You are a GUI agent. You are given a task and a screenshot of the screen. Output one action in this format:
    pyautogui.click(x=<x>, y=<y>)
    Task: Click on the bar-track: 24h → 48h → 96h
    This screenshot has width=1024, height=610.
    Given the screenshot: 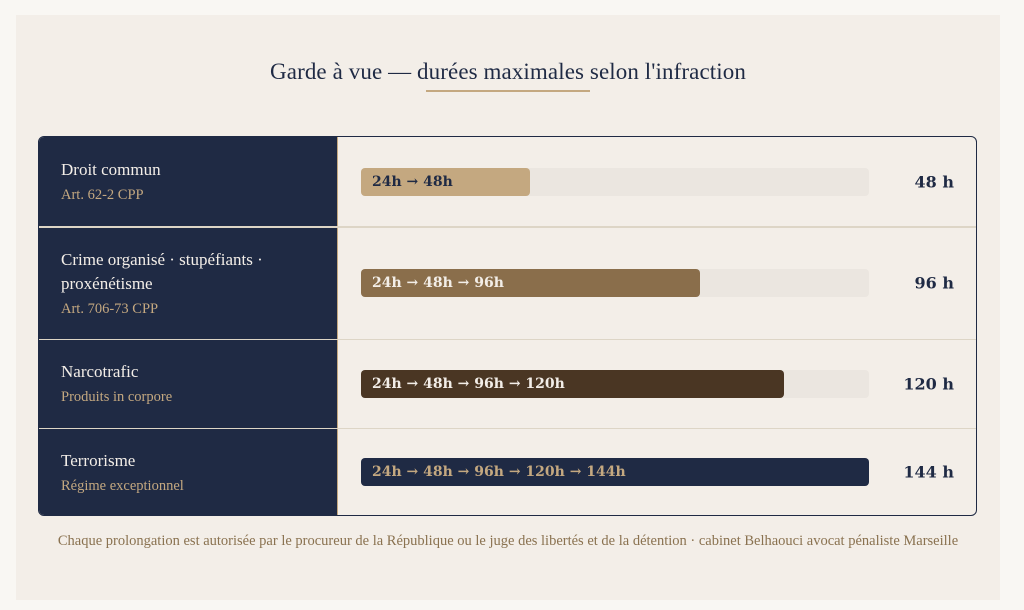 What is the action you would take?
    pyautogui.click(x=615, y=283)
    